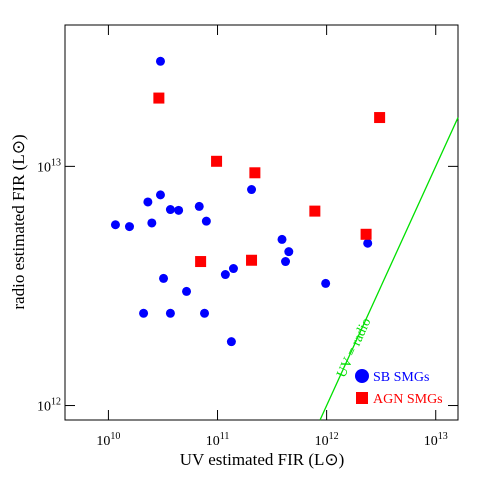 The height and width of the screenshot is (485, 485). Describe the element at coordinates (18, 221) in the screenshot. I see `y-axis-label: radio estimated FIR (L⊙)` at that location.